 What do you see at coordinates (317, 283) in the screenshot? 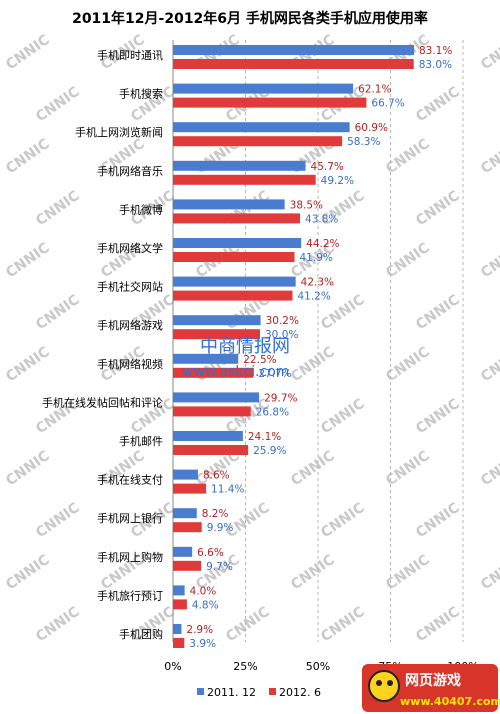
I see `data-label: 42.3%` at bounding box center [317, 283].